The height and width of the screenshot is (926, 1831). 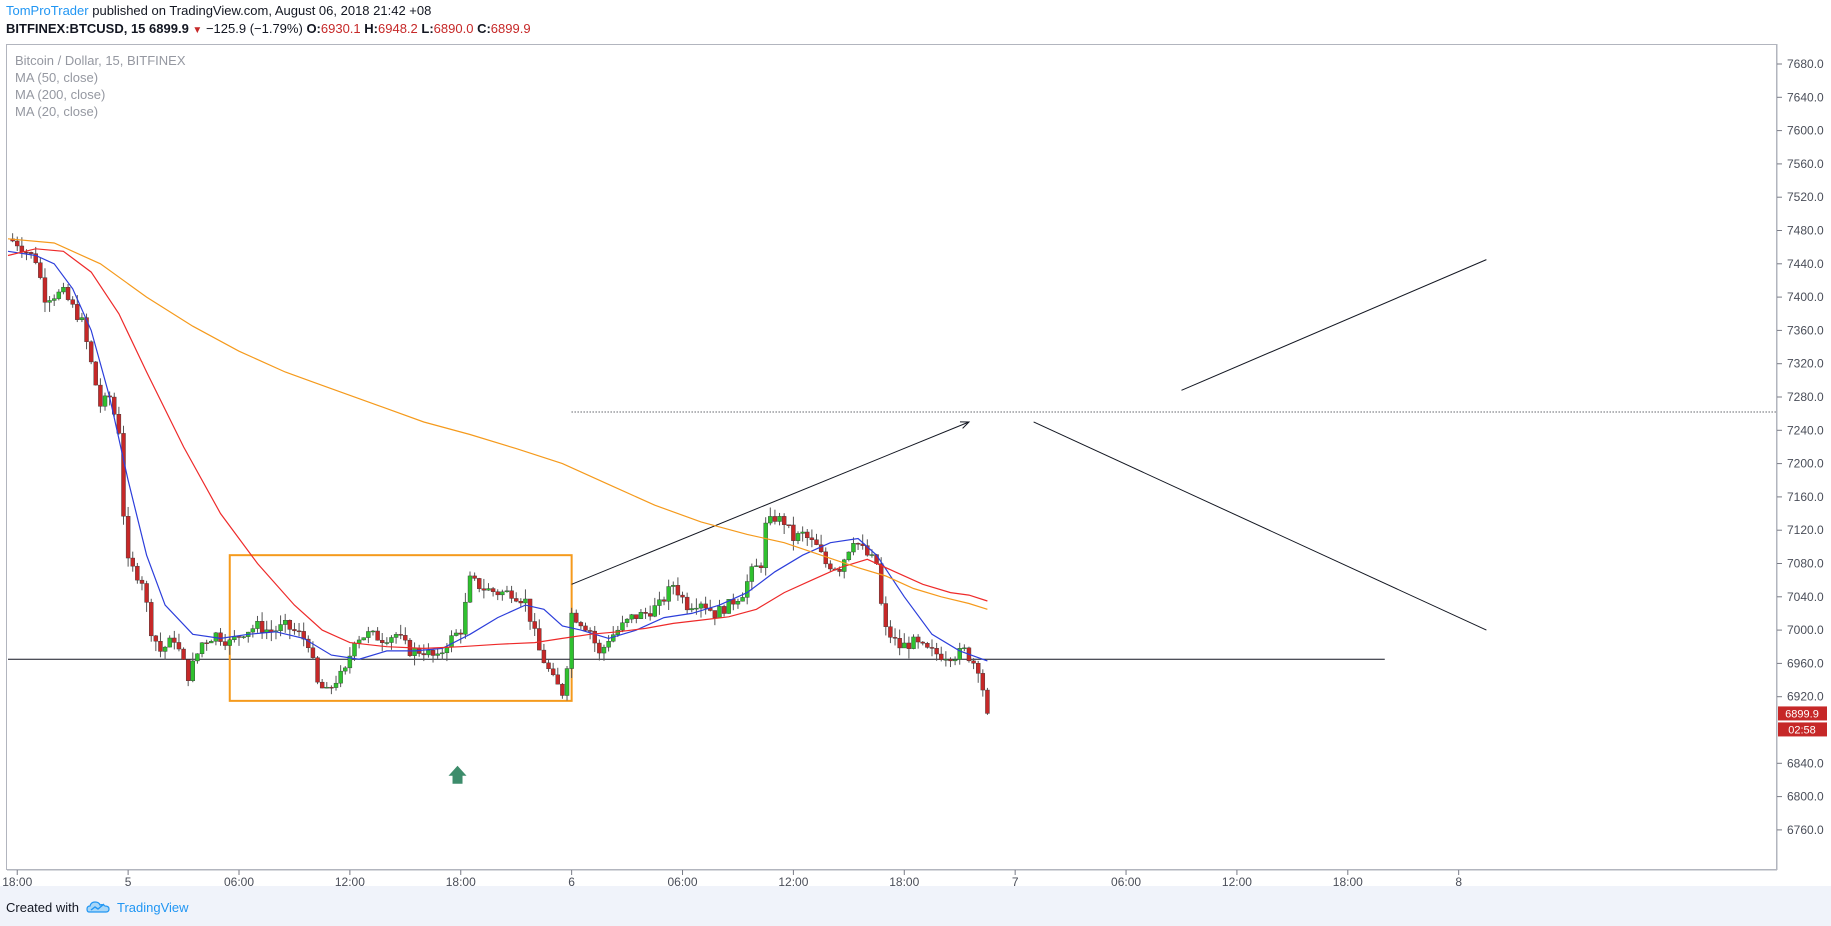 What do you see at coordinates (1348, 880) in the screenshot?
I see `x-tick-label: 18:00` at bounding box center [1348, 880].